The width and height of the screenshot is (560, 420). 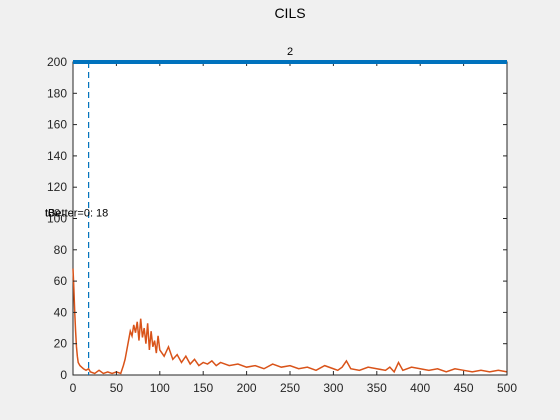 I want to click on x-tick-label: 150, so click(x=203, y=388).